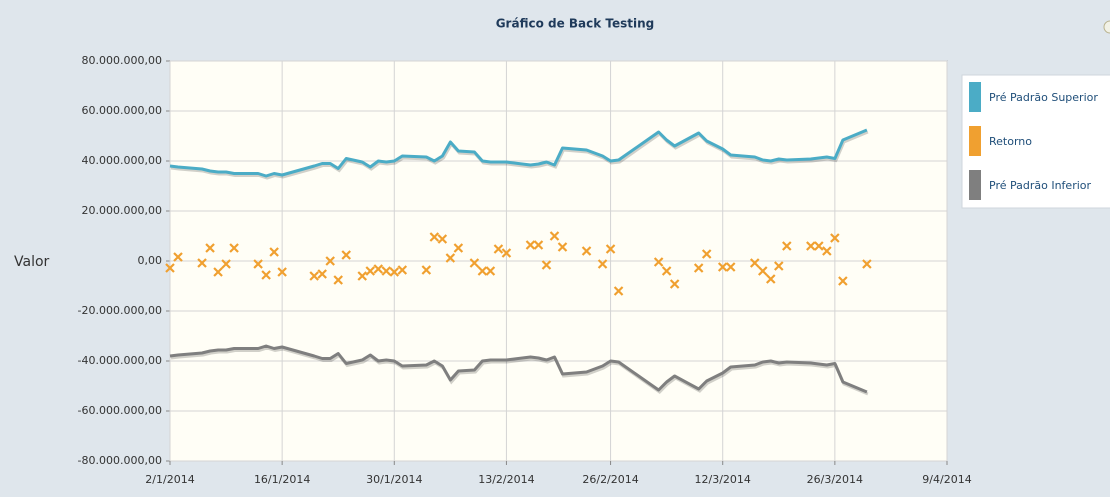 This screenshot has width=1110, height=497. I want to click on y-tick-label: 80.000.000,00, so click(122, 60).